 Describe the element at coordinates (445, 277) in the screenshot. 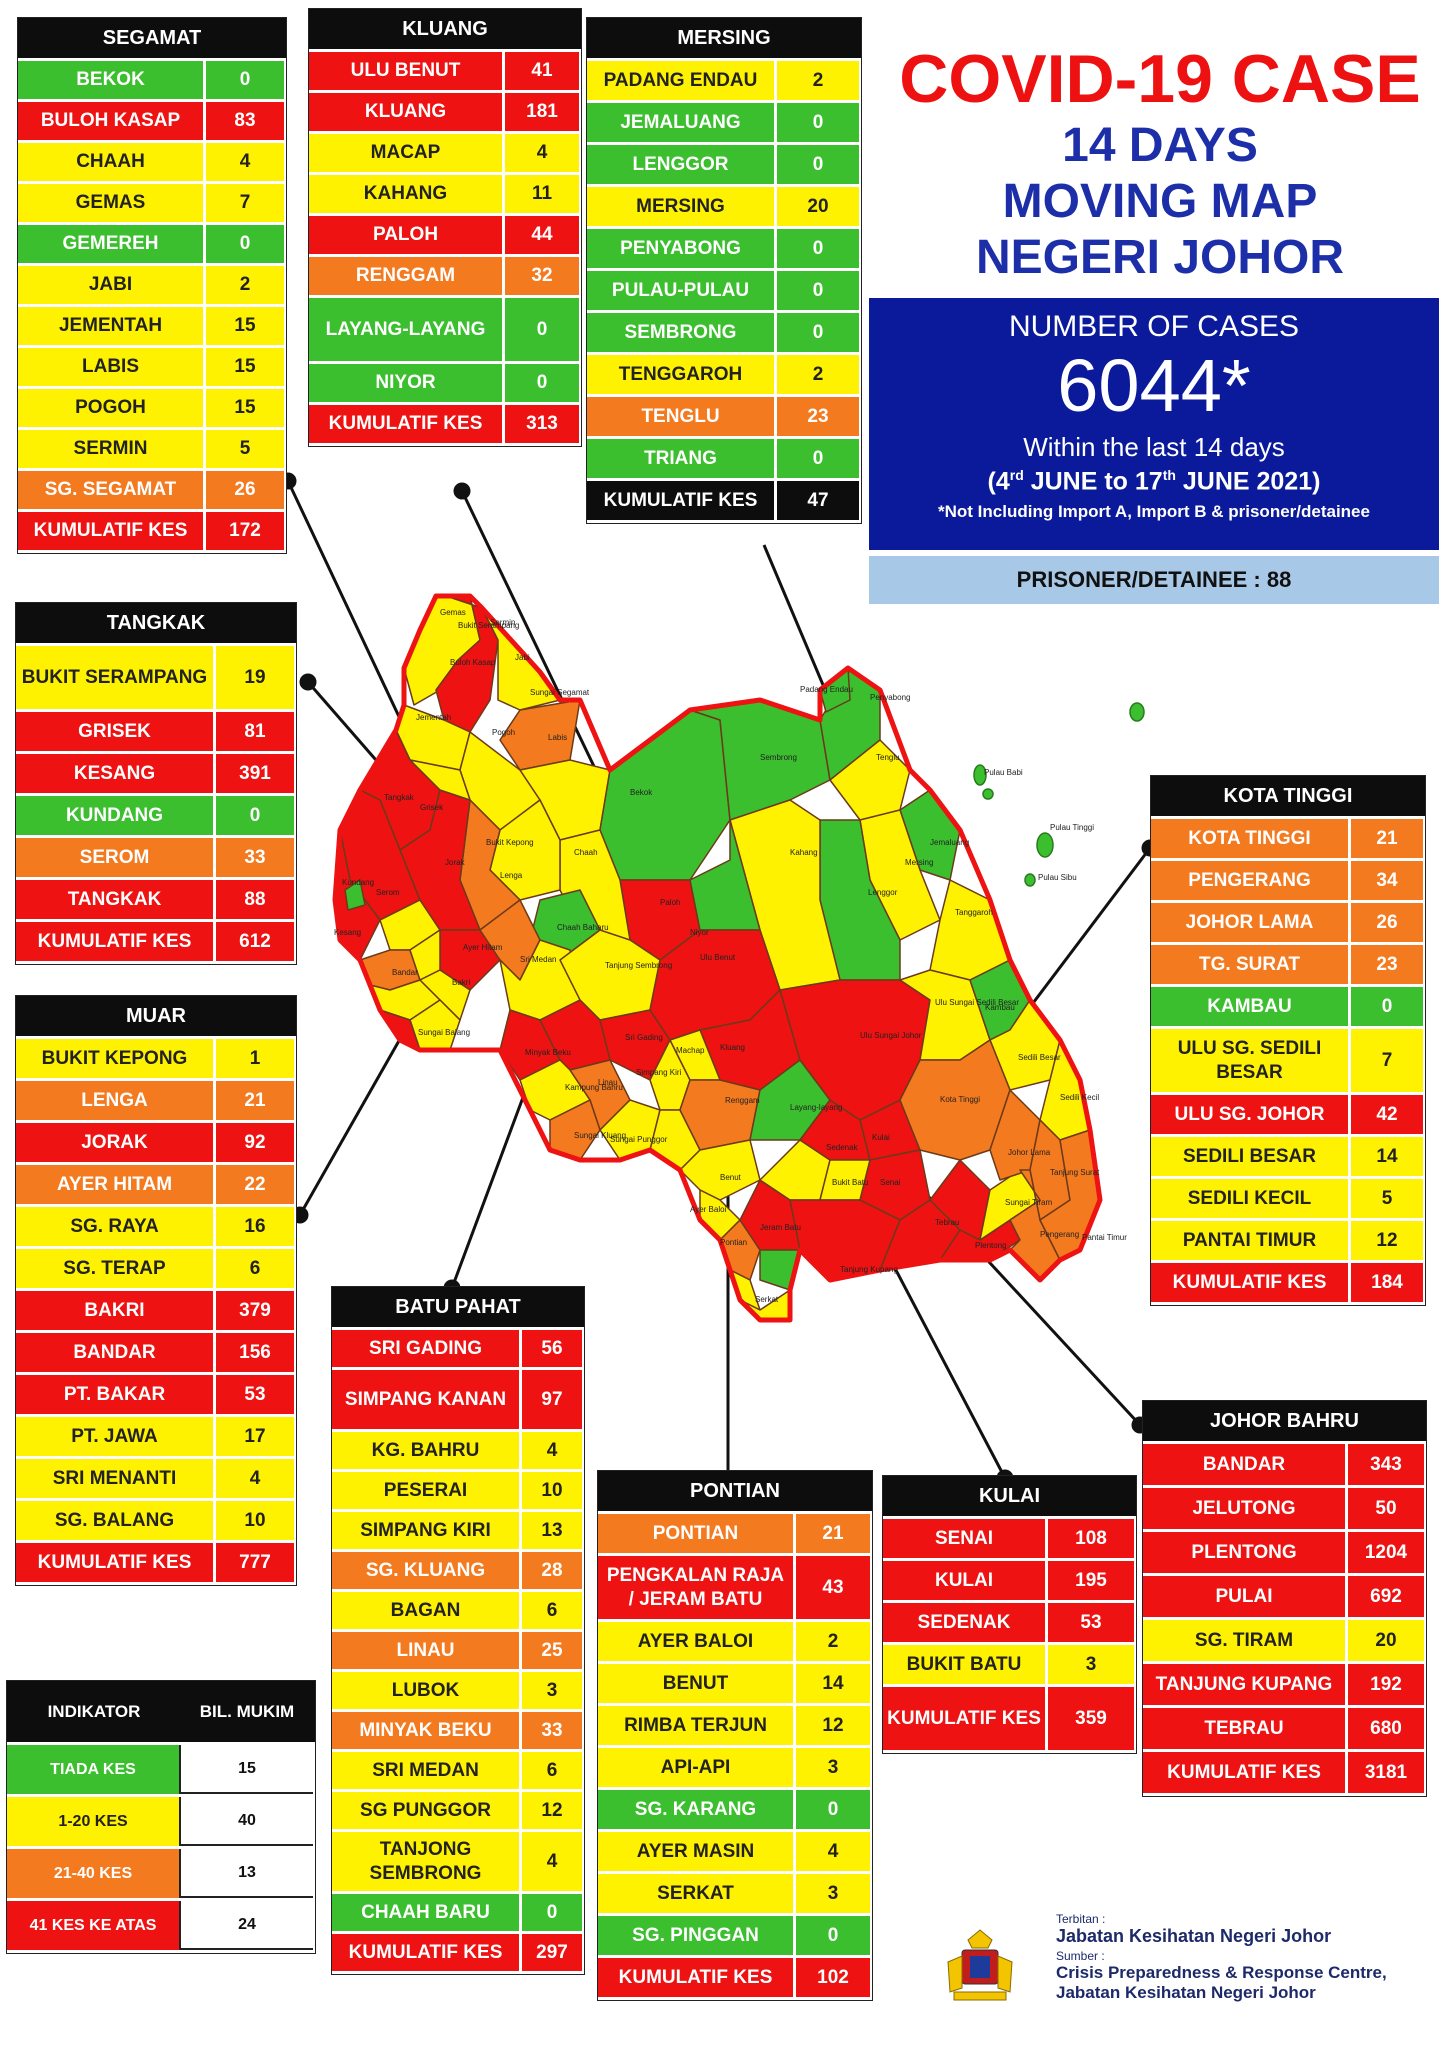

I see `mukim-row: RENGGAM 32` at that location.